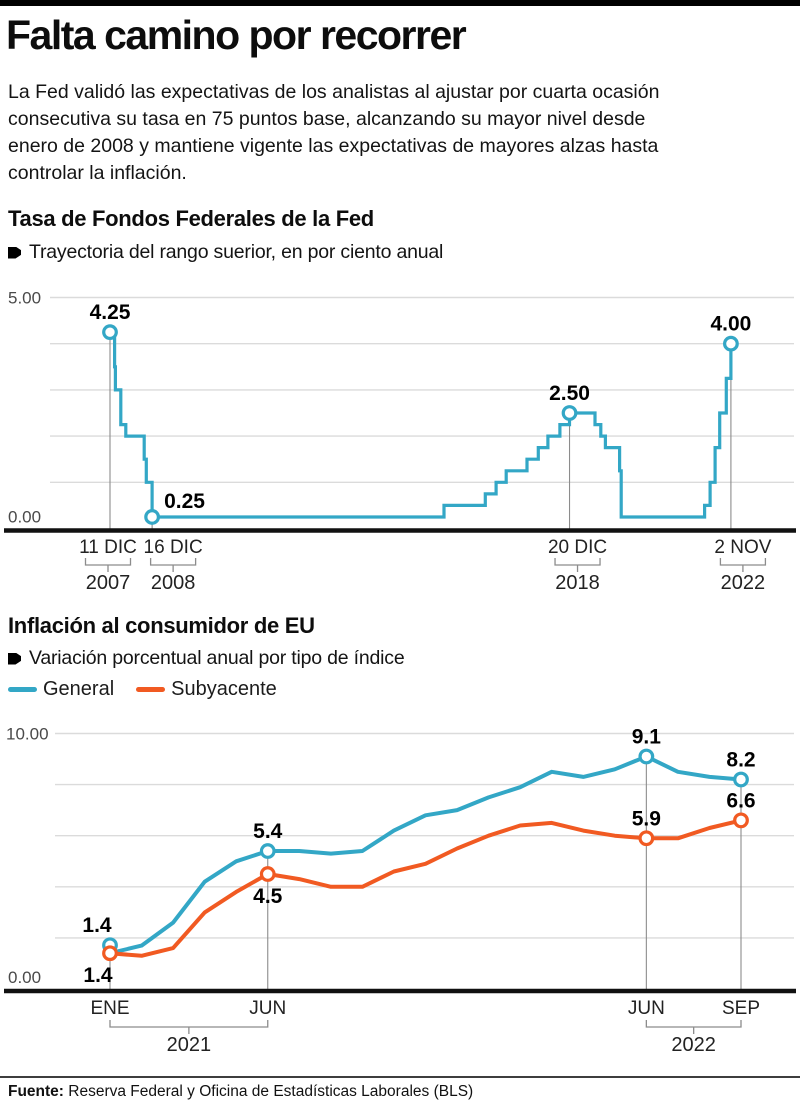 The height and width of the screenshot is (1118, 800). I want to click on chart-text-label: 11 DIC, so click(108, 547).